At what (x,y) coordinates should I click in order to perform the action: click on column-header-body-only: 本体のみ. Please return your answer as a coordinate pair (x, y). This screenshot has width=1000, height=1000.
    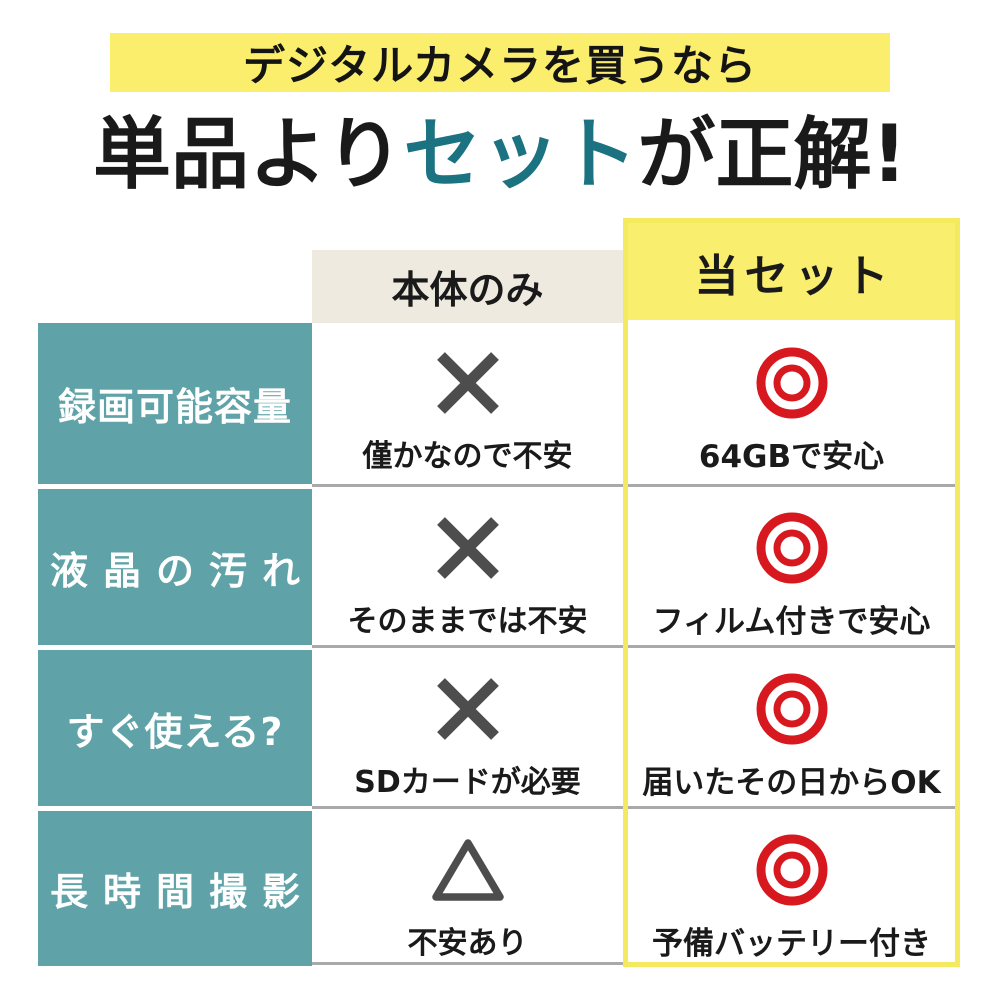
    Looking at the image, I should click on (467, 286).